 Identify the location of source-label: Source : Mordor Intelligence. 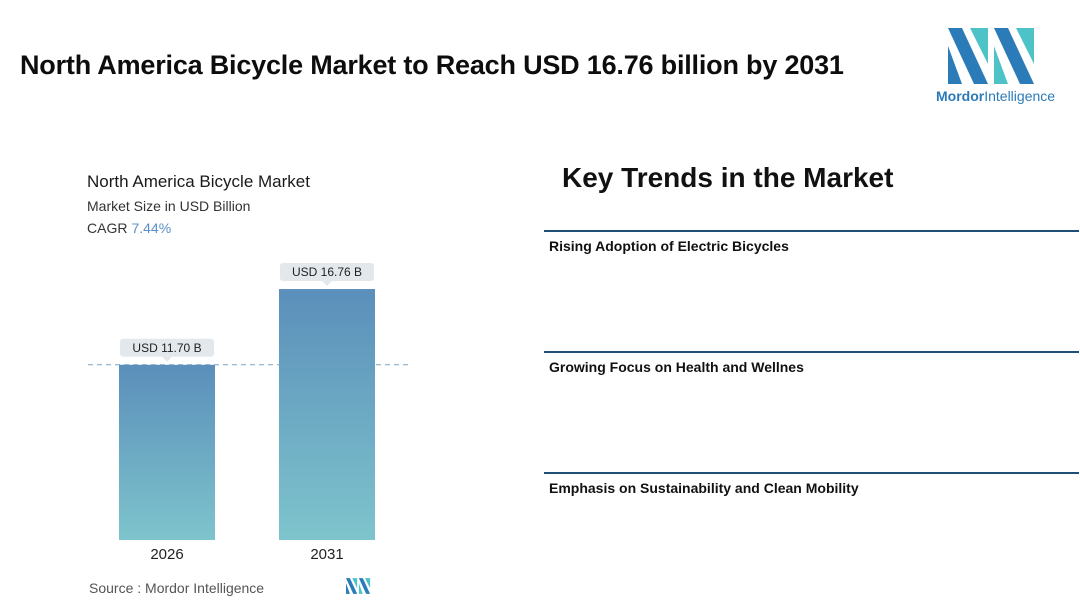
(177, 588).